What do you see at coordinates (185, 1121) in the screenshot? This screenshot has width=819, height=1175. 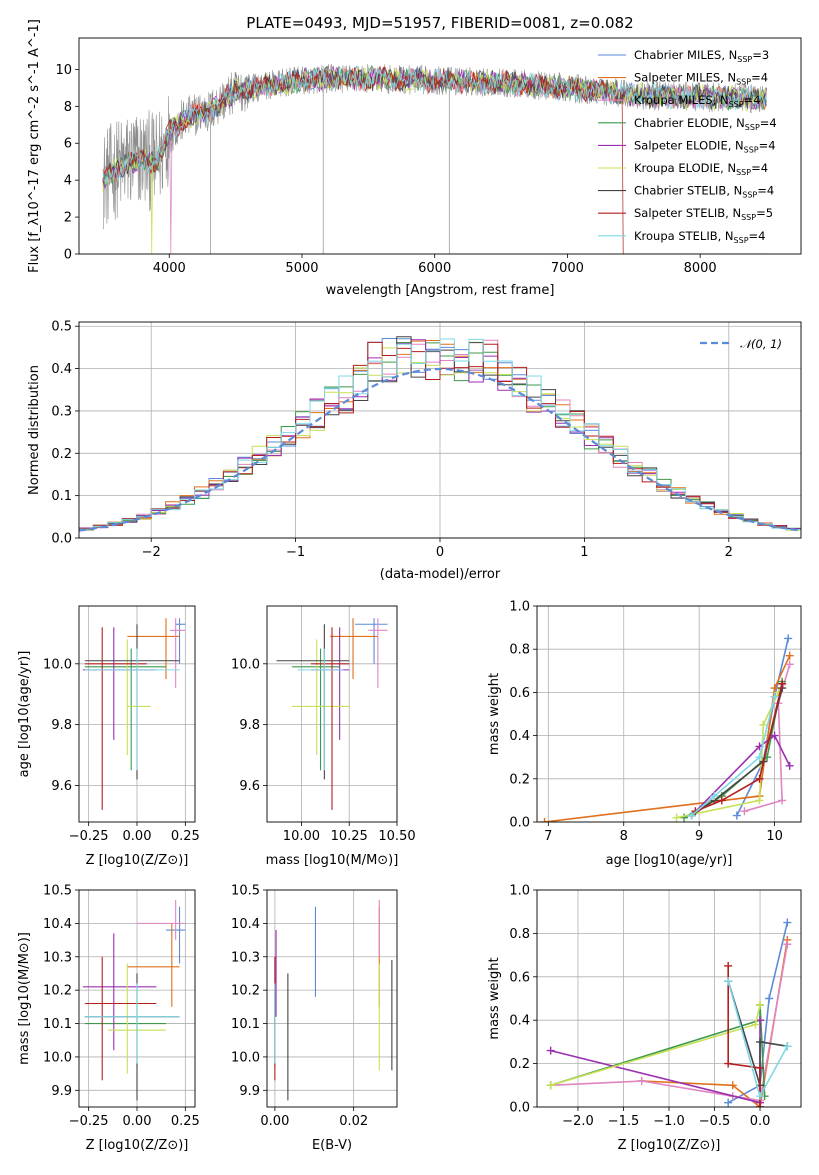 I see `x-tick-label: 0.25` at bounding box center [185, 1121].